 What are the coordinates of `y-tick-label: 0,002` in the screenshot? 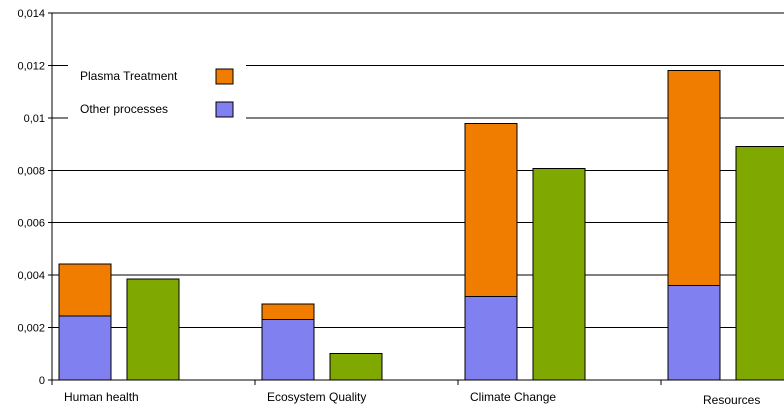 It's located at (31, 329).